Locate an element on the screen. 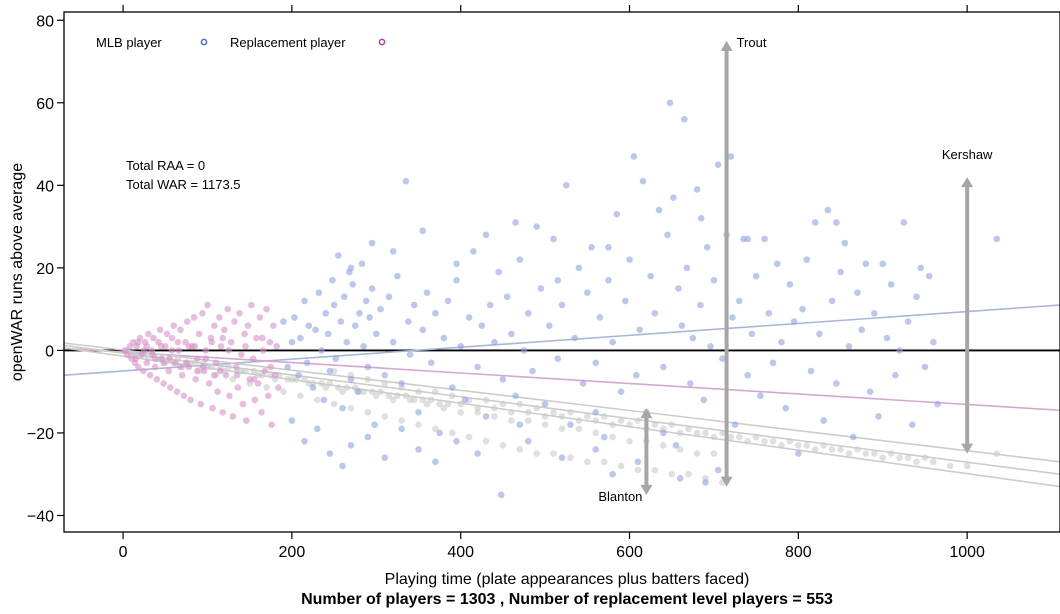 This screenshot has width=1060, height=614. total-war-text: Total WAR = 1173.5 is located at coordinates (183, 184).